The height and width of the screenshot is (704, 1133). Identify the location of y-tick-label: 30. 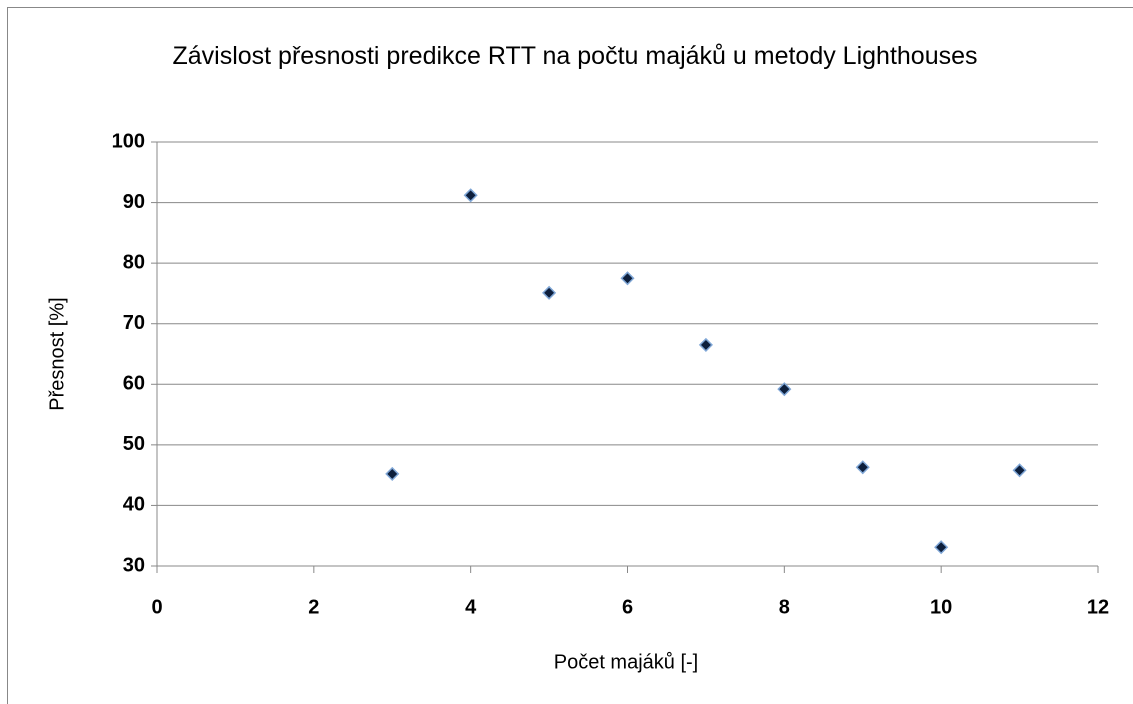
(134, 565).